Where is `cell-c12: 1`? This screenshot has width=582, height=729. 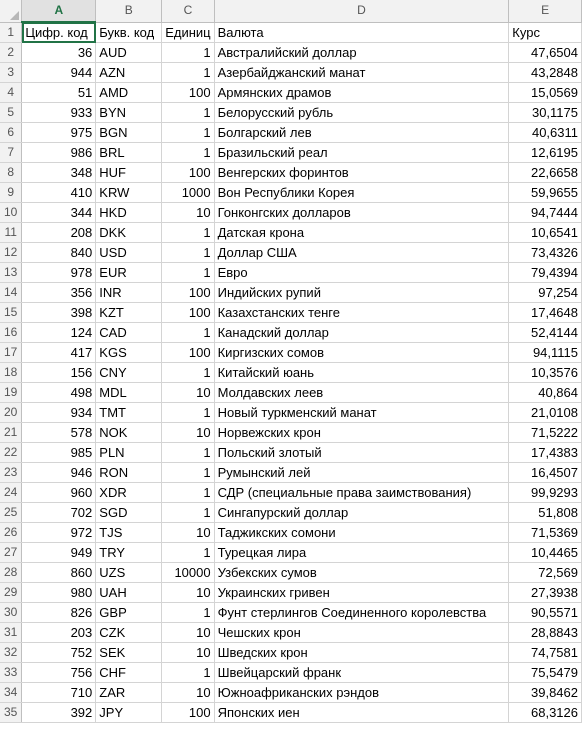 cell-c12: 1 is located at coordinates (188, 252).